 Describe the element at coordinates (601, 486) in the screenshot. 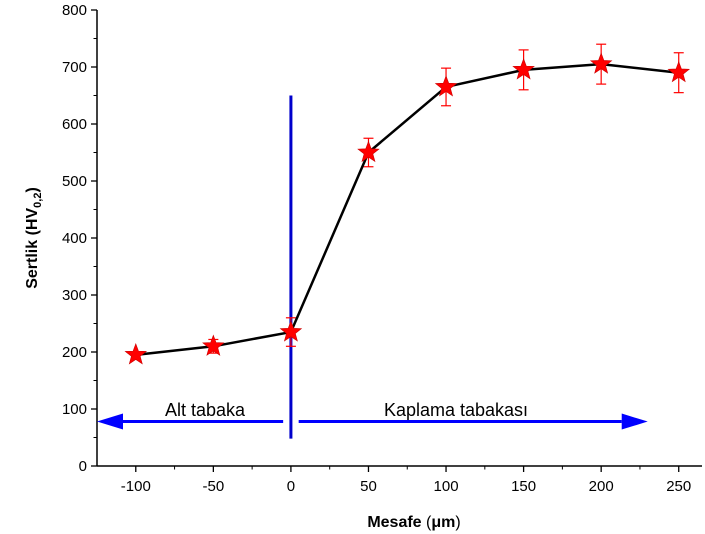

I see `x-tick-label: 200` at that location.